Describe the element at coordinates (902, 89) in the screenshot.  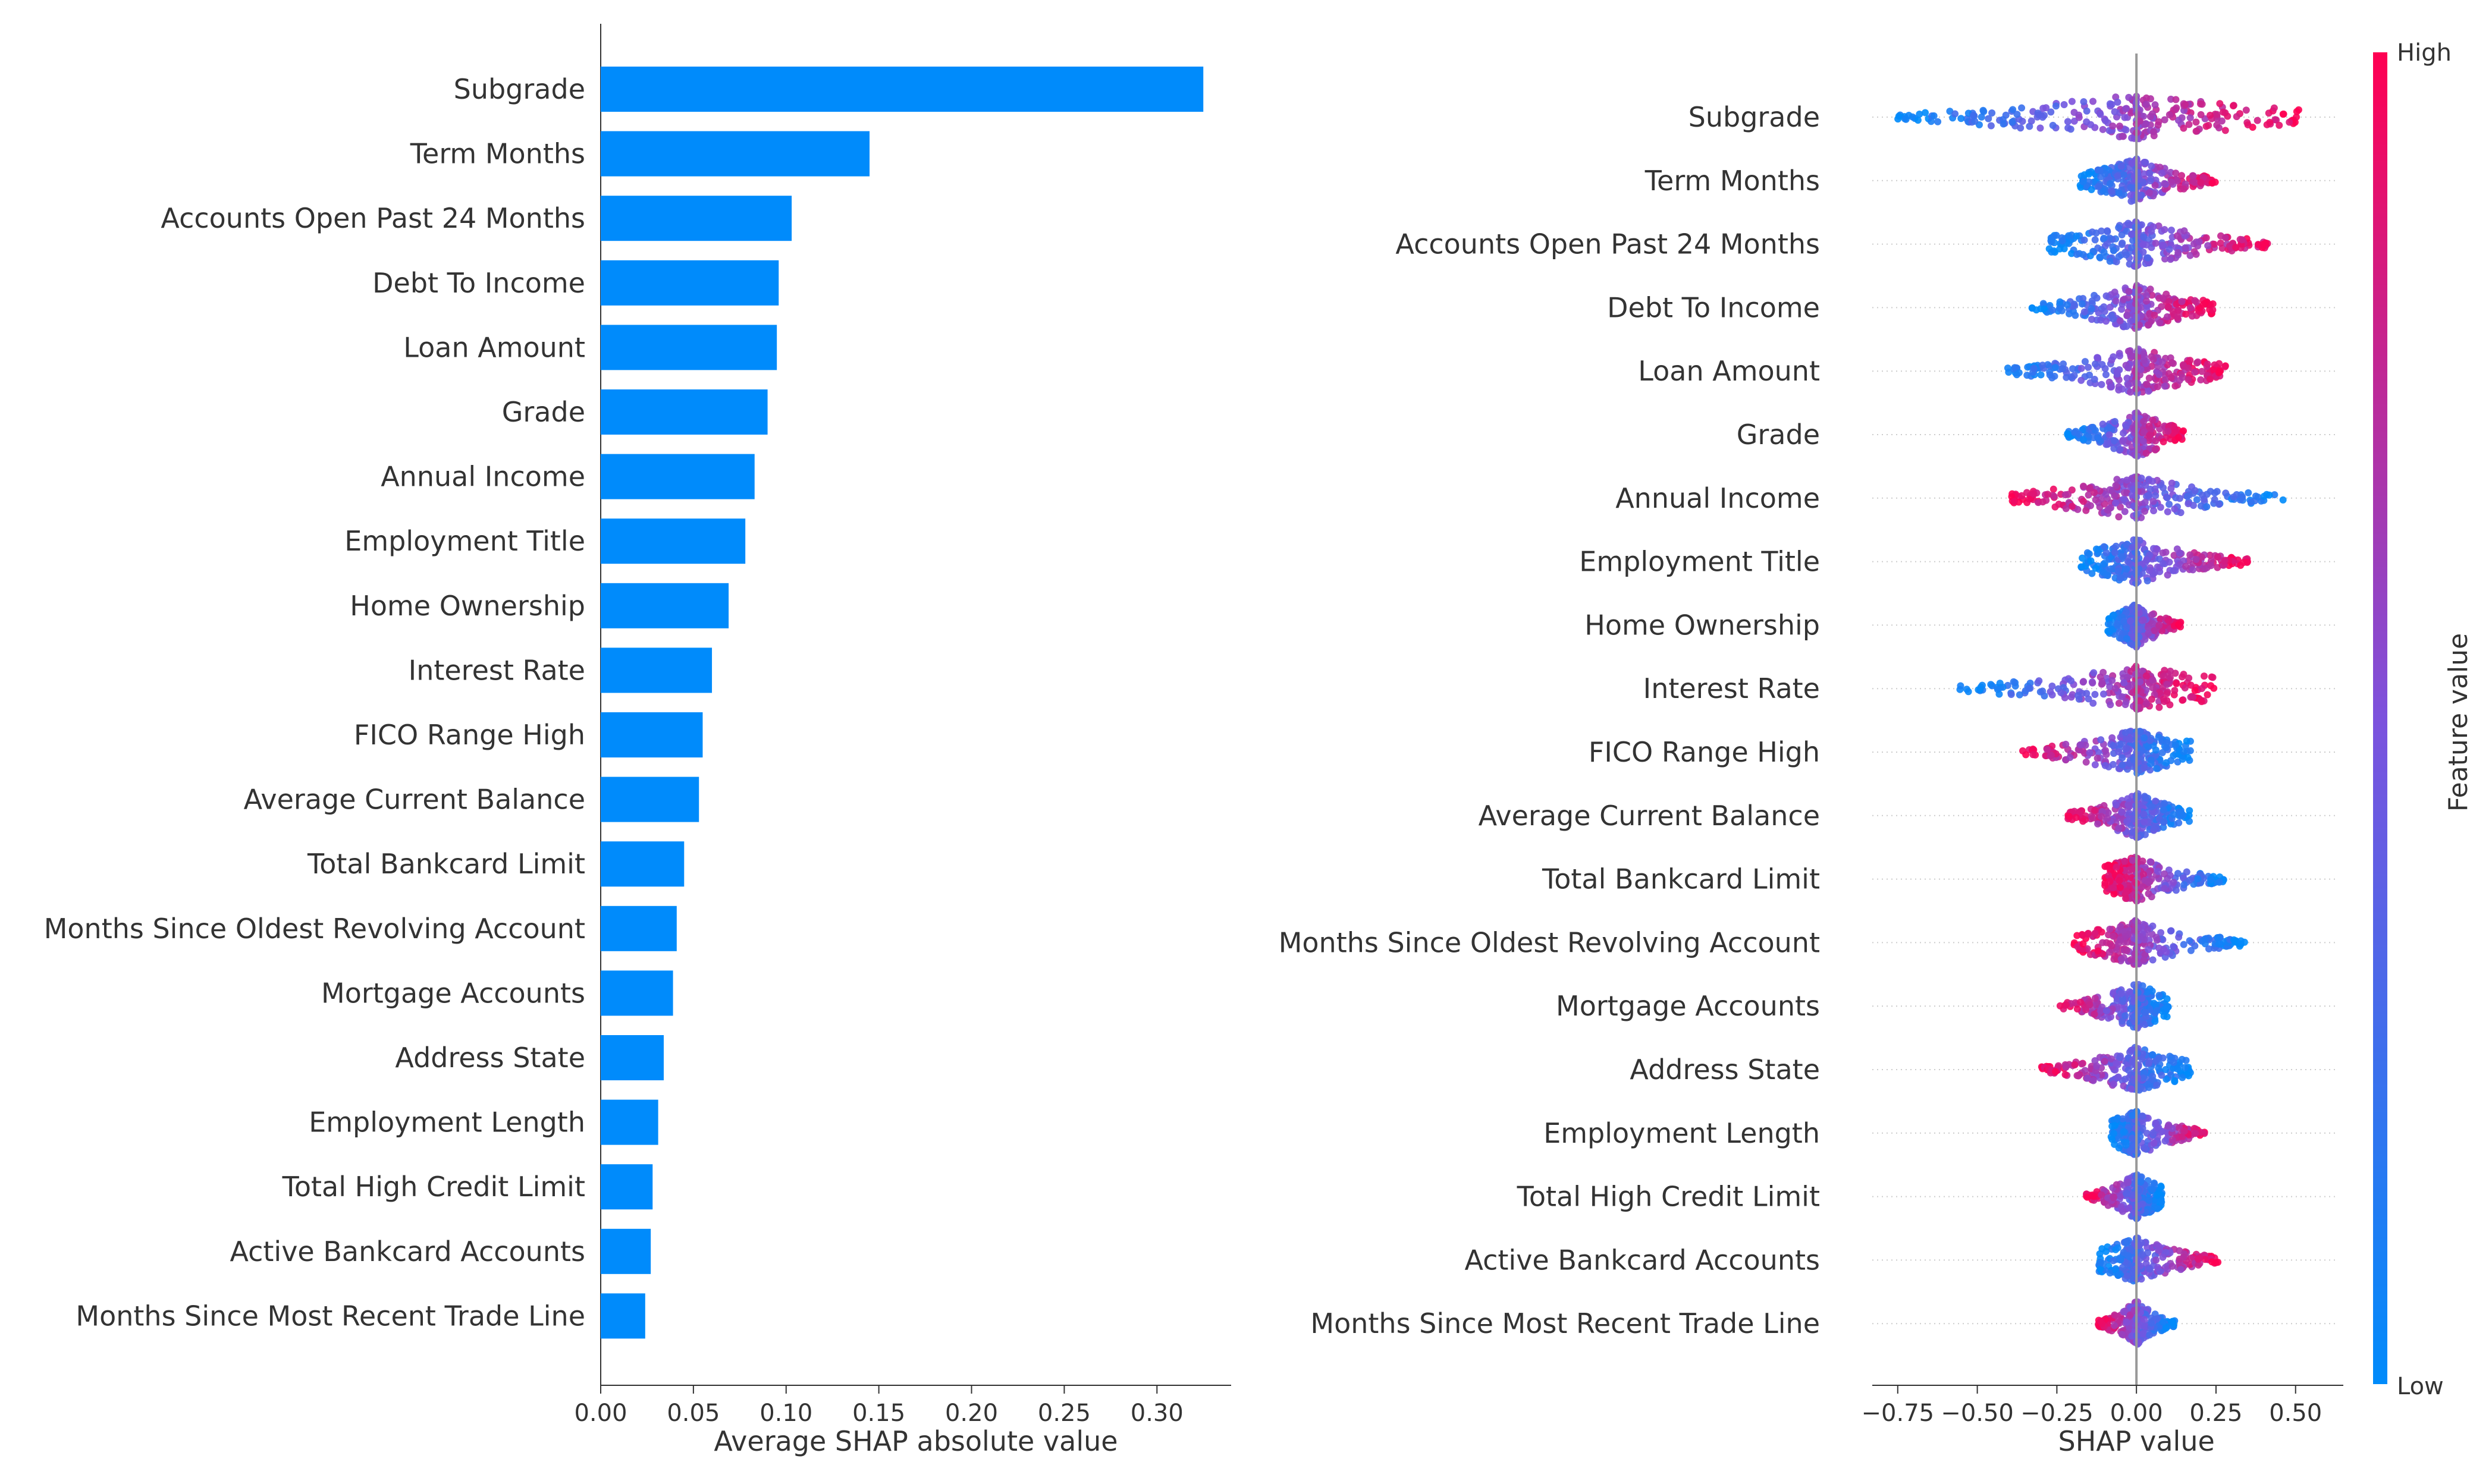
I see `bar-subgrade` at that location.